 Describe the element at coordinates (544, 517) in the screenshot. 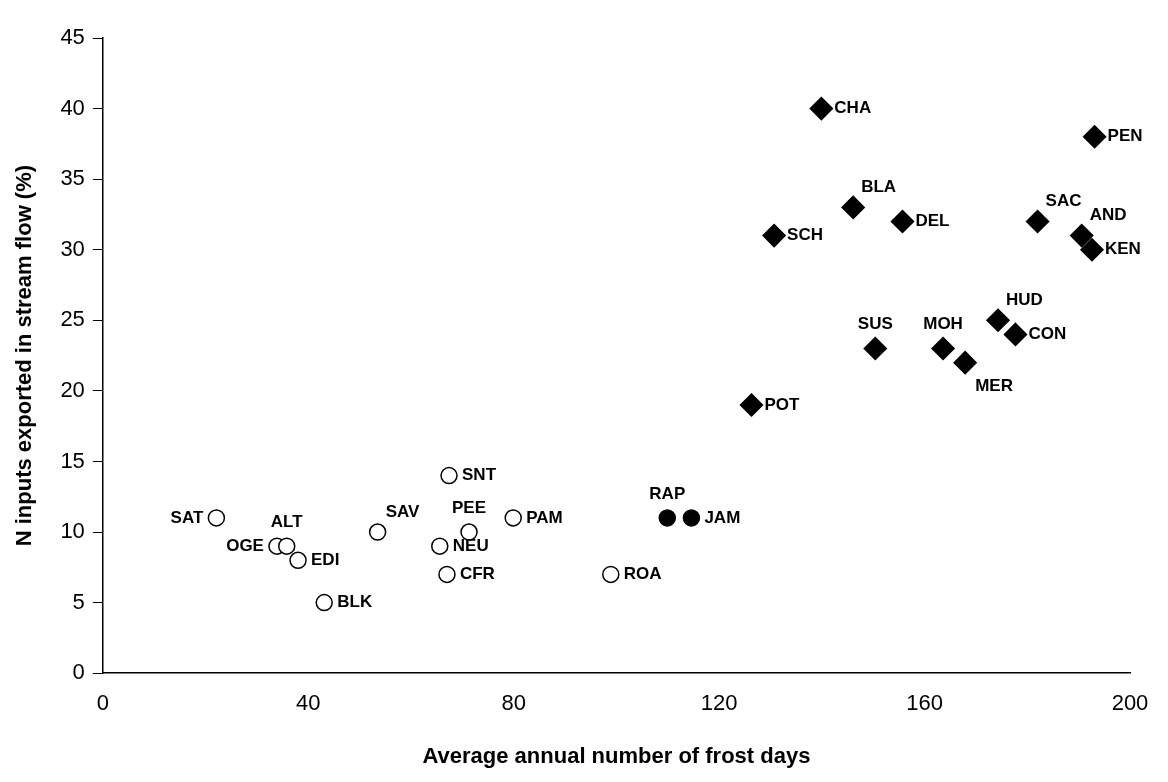

I see `annotation: PAM` at that location.